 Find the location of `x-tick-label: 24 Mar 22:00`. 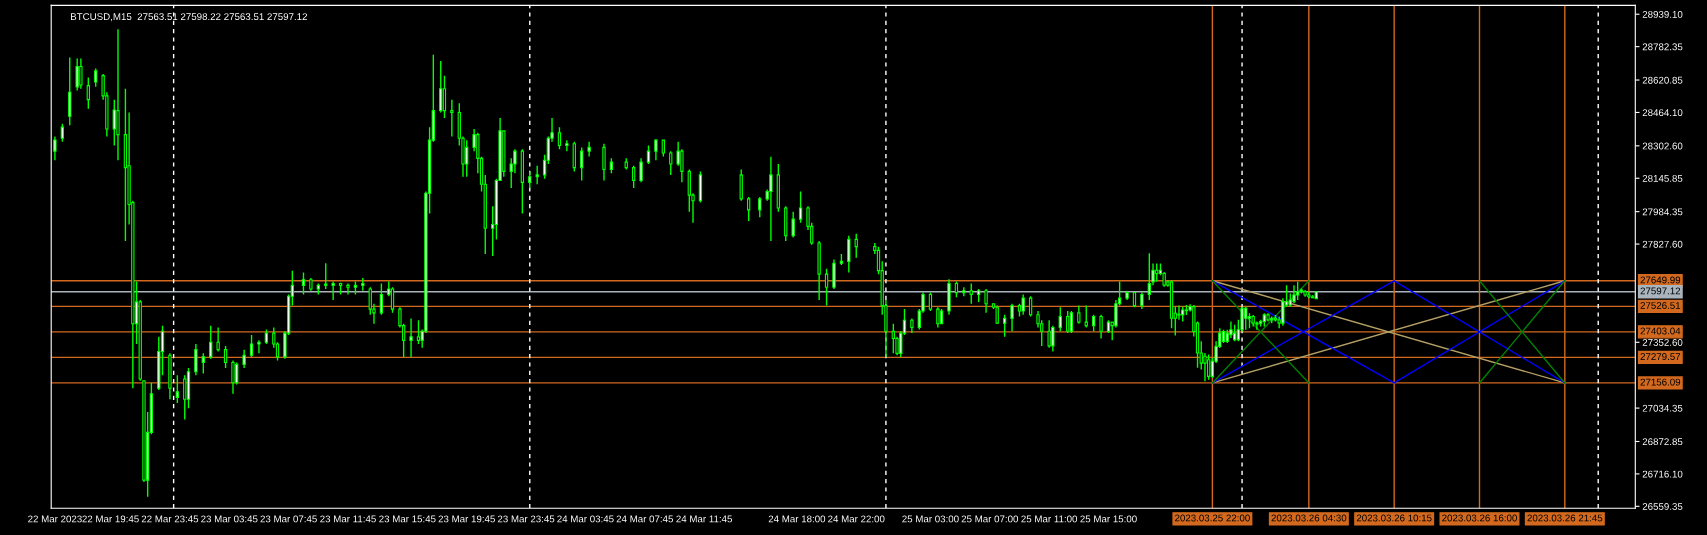

x-tick-label: 24 Mar 22:00 is located at coordinates (856, 519).